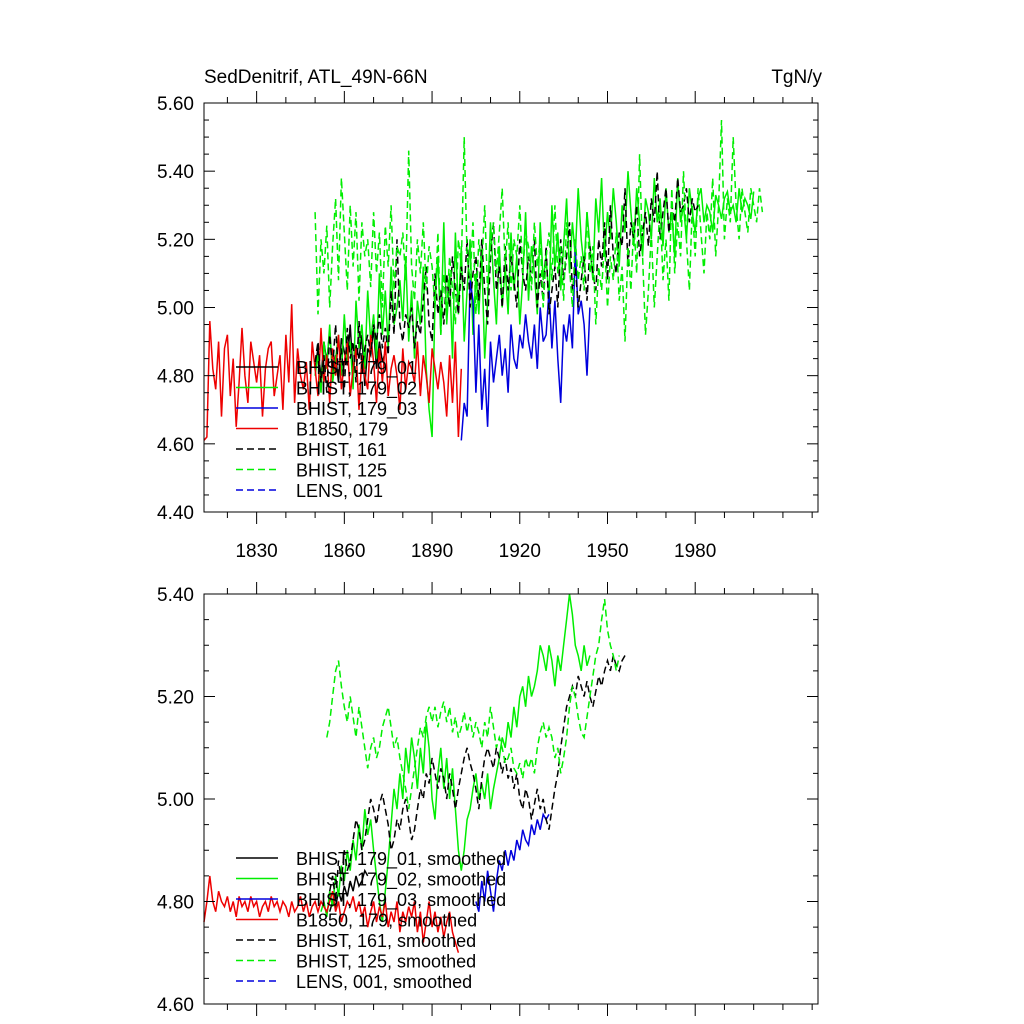 Image resolution: width=1024 pixels, height=1024 pixels. What do you see at coordinates (175, 104) in the screenshot?
I see `y-tick-label: 5.60` at bounding box center [175, 104].